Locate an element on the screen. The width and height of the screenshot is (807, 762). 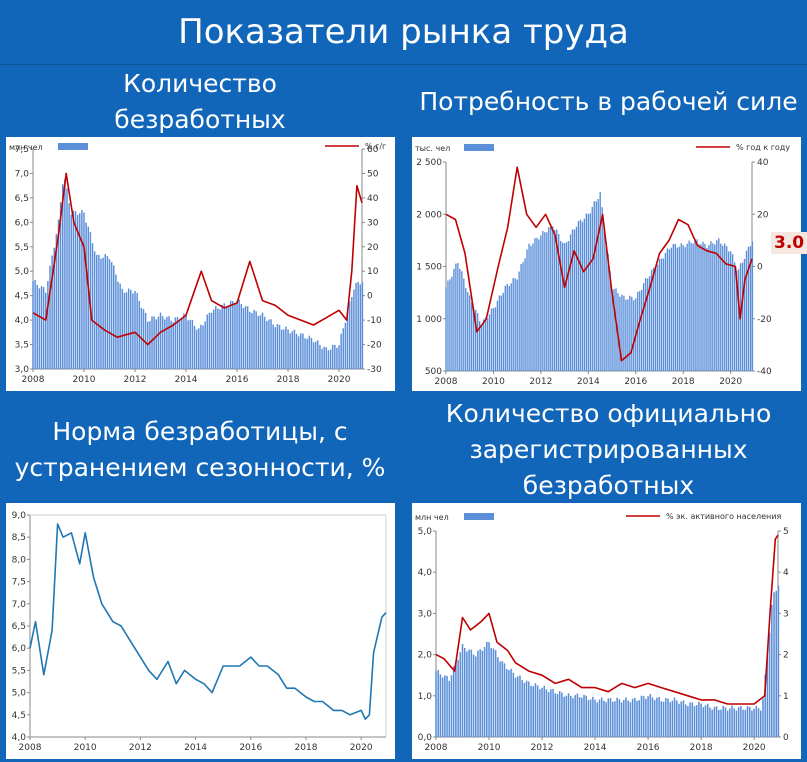
y-right-tick-label: 40 is located at coordinates (763, 163).